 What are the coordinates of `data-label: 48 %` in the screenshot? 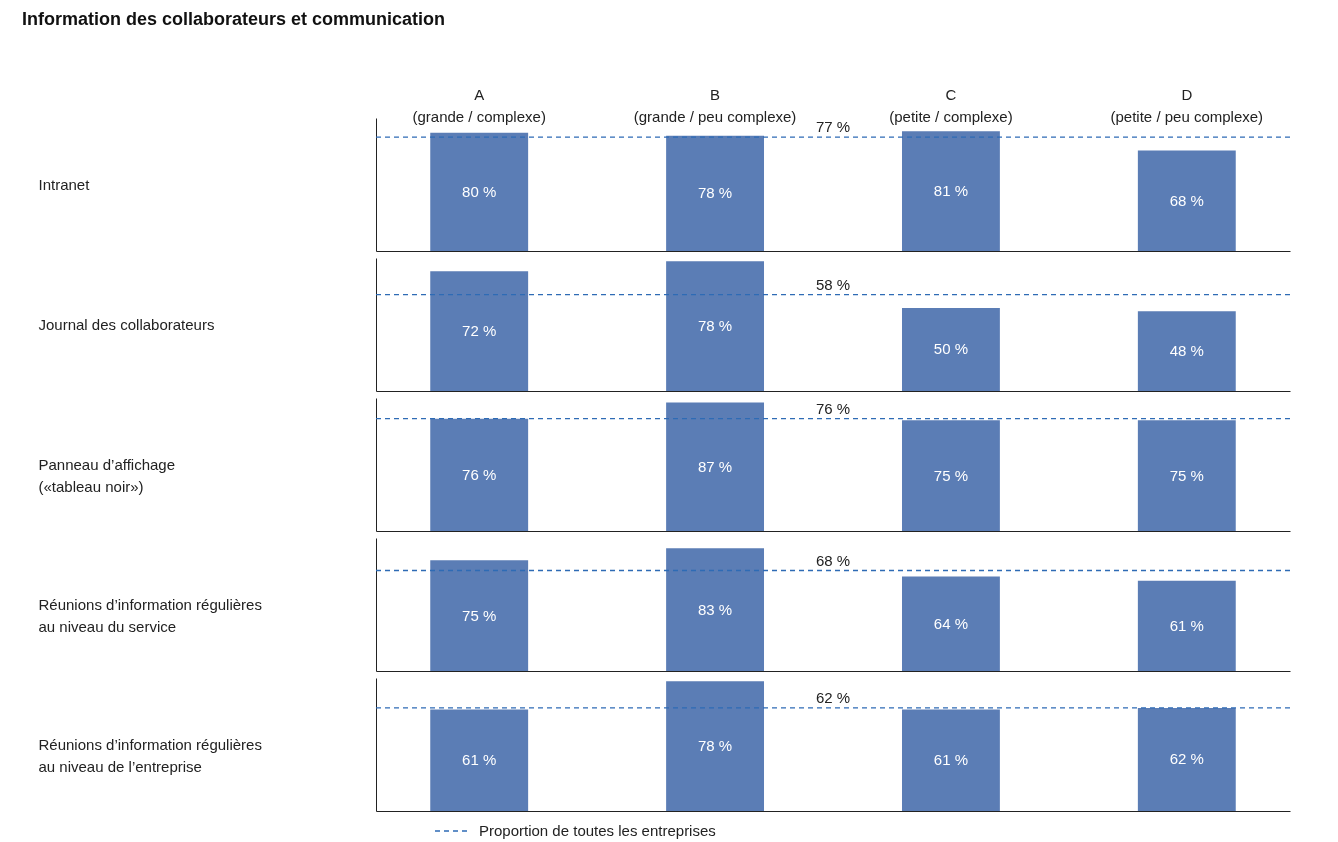 It's located at (1186, 351).